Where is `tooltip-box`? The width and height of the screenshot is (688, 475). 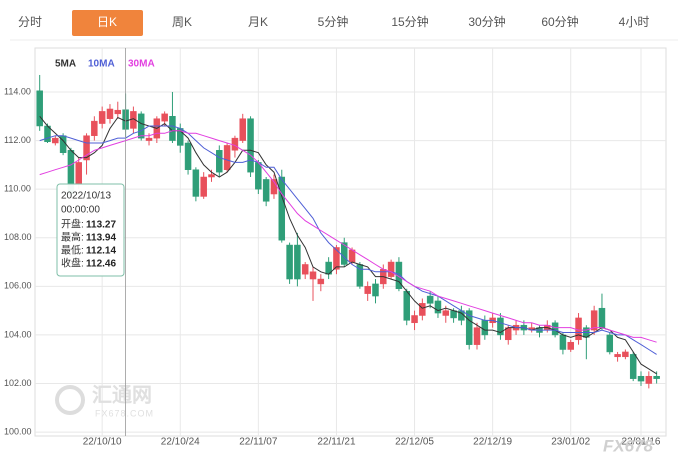
tooltip-box is located at coordinates (90, 230).